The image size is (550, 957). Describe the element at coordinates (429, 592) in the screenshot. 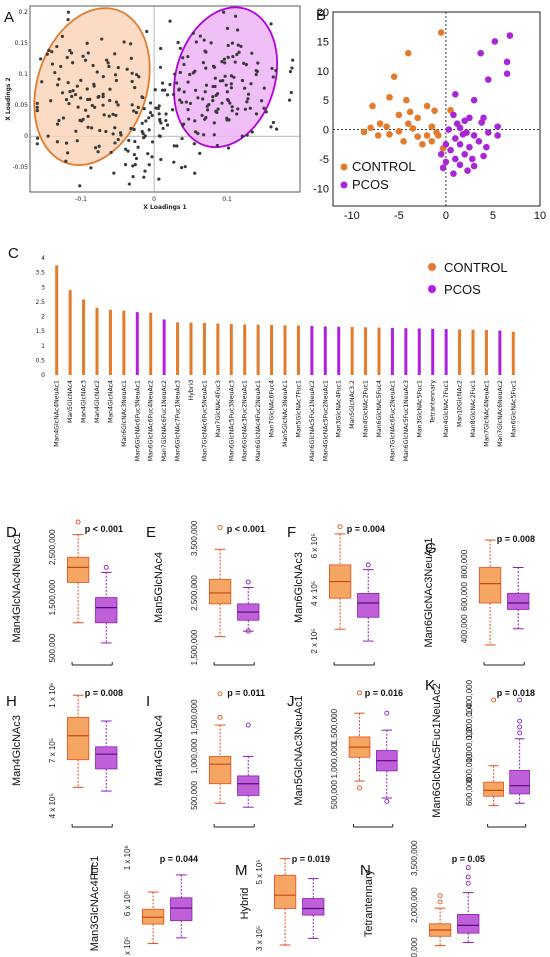

I see `panel-g-ylabel: Man6GlcNAc3NeuAc1` at that location.